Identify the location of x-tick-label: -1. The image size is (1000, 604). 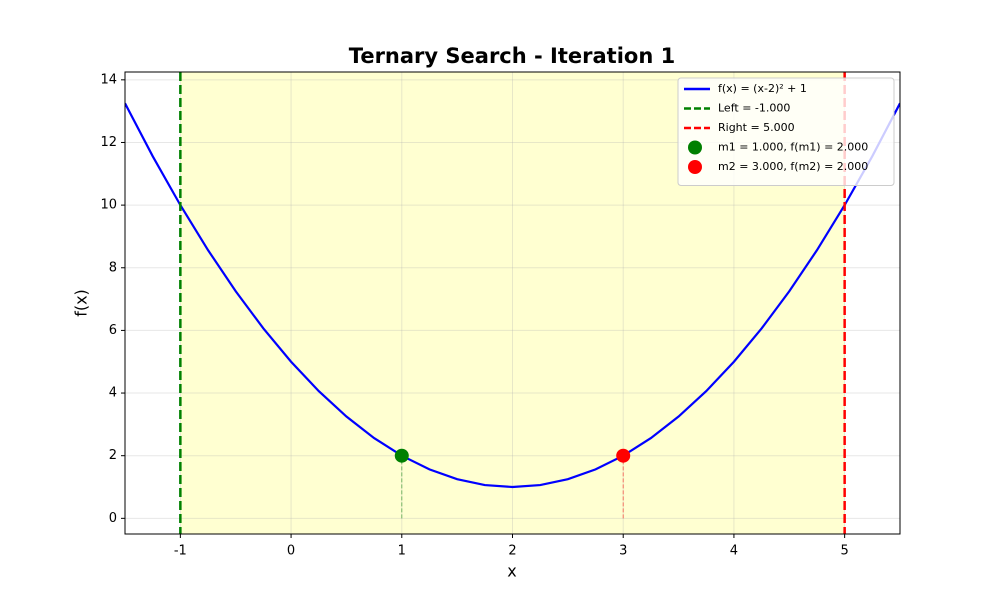
(180, 551).